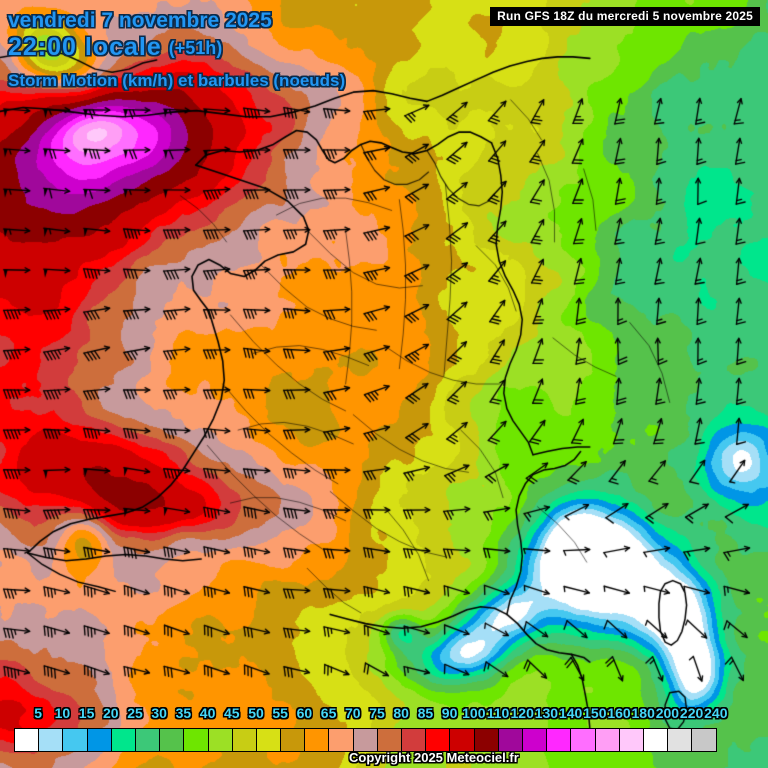 This screenshot has height=768, width=768. What do you see at coordinates (377, 713) in the screenshot?
I see `legend-tick-label: 75` at bounding box center [377, 713].